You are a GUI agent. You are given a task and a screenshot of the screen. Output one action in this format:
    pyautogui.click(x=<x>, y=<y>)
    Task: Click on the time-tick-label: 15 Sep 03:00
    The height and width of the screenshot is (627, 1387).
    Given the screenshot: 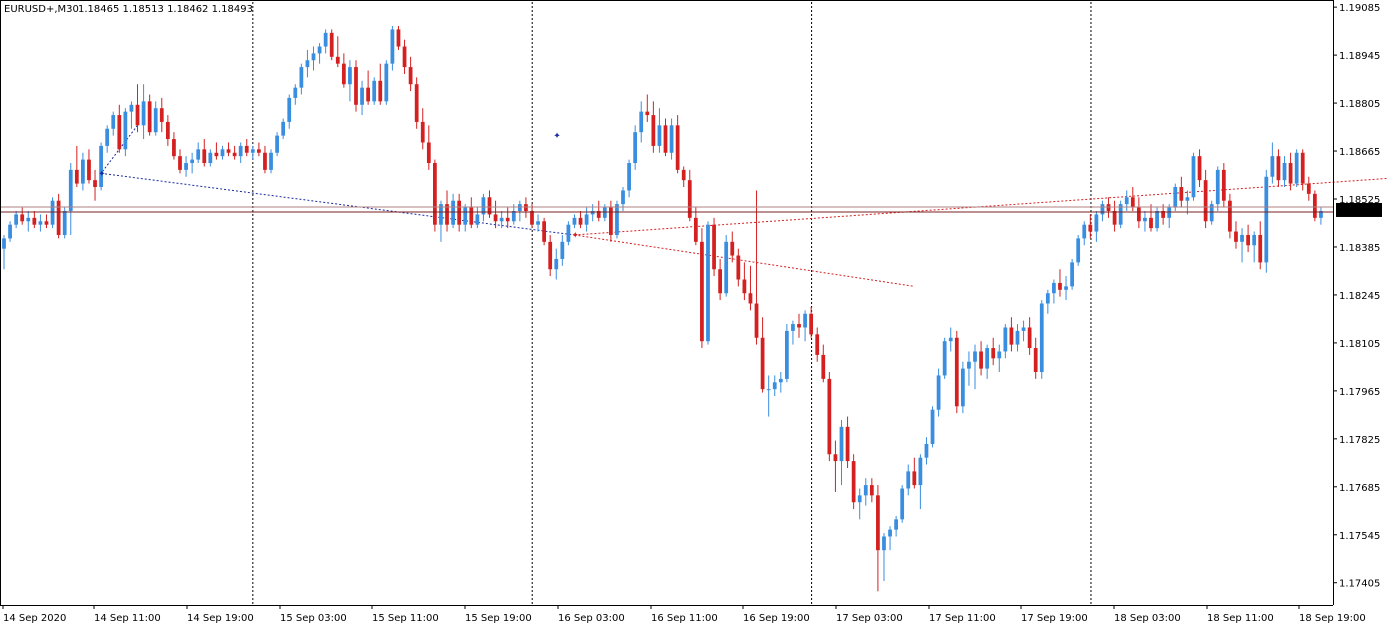 What is the action you would take?
    pyautogui.click(x=313, y=618)
    